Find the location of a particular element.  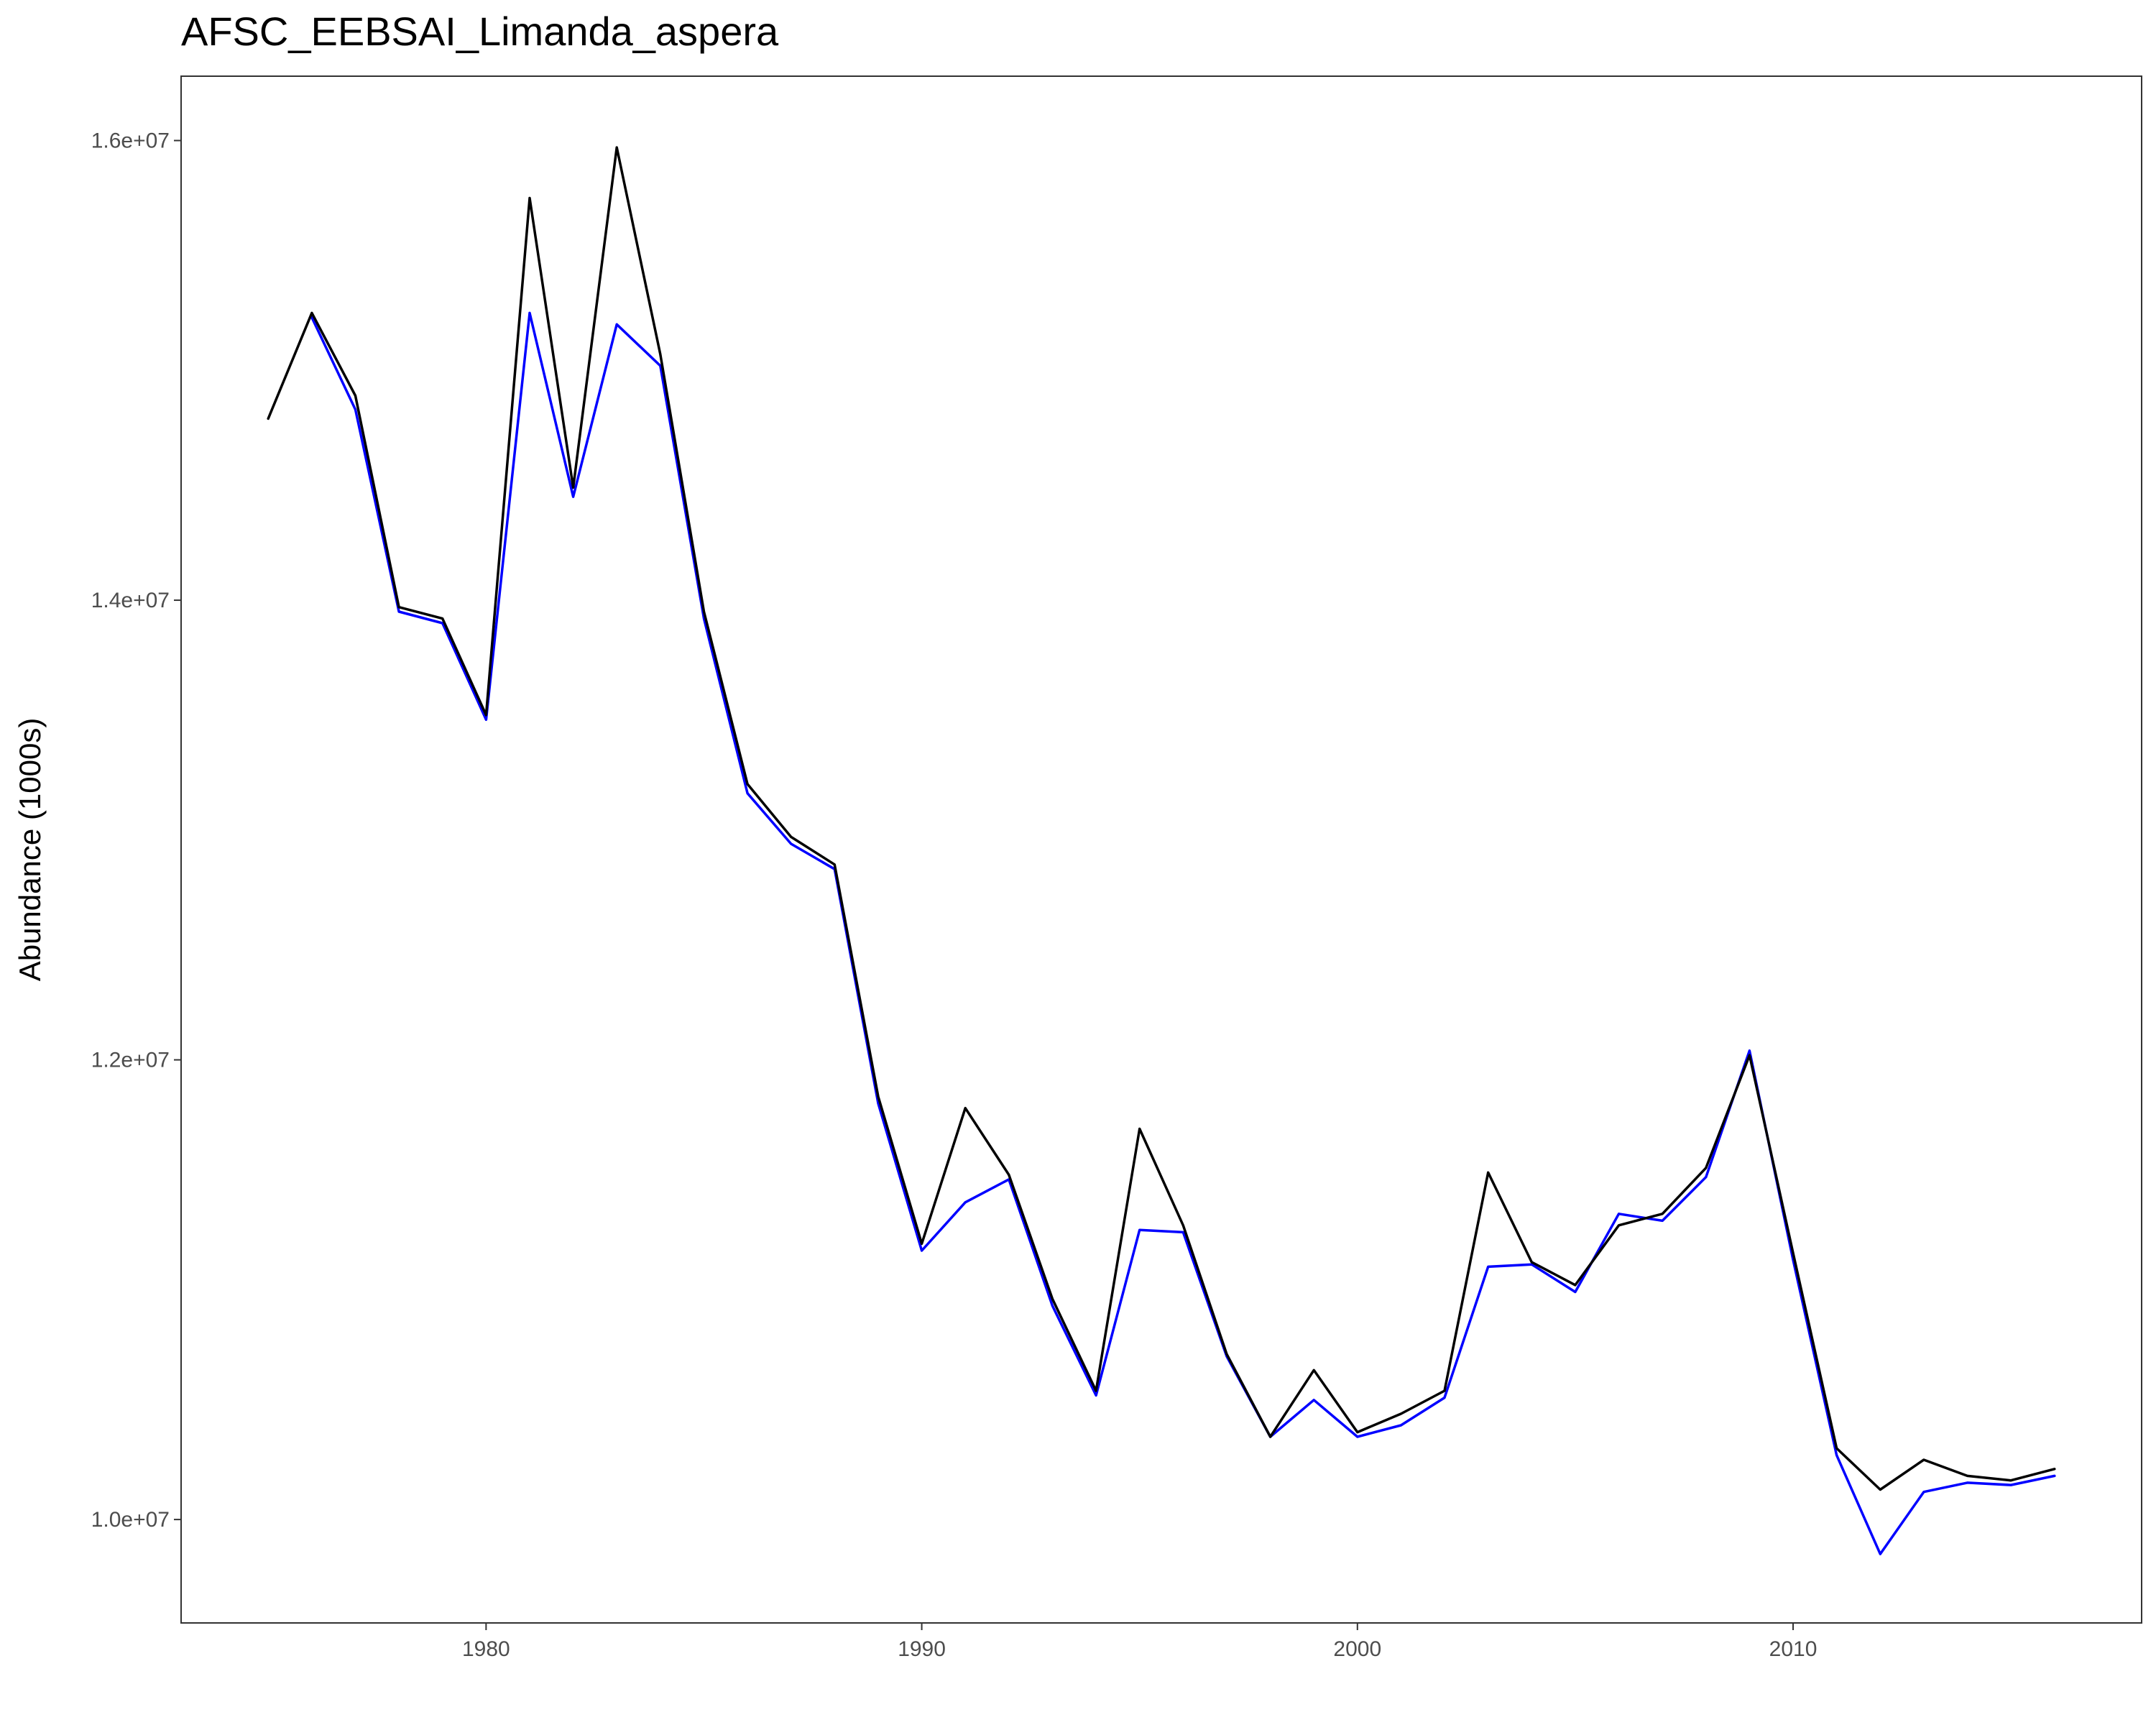

x-tick-label: 1990 is located at coordinates (922, 1649).